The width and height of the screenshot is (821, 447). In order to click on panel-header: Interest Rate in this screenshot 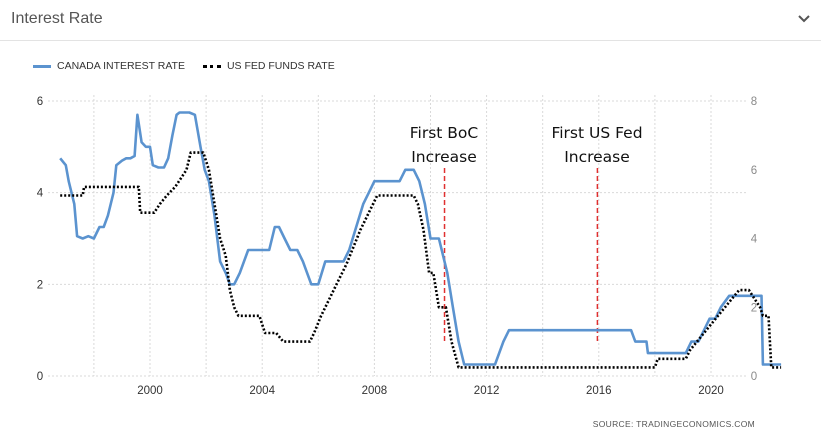, I will do `click(410, 20)`.